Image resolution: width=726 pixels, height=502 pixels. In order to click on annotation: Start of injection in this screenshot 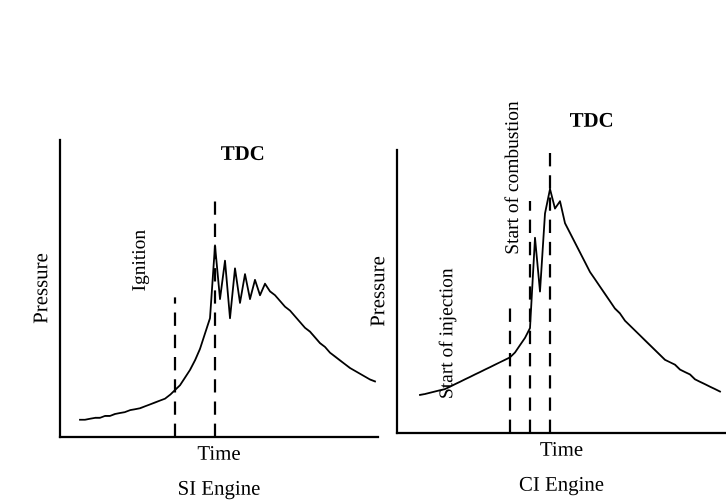, I will do `click(447, 333)`.